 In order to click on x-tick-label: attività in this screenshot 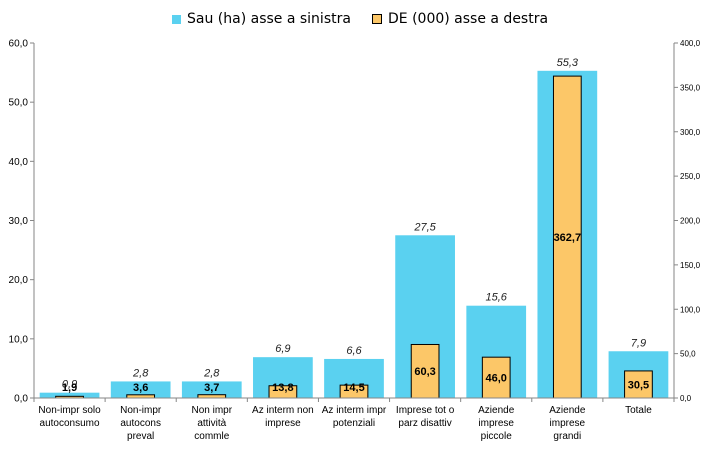, I will do `click(211, 423)`.